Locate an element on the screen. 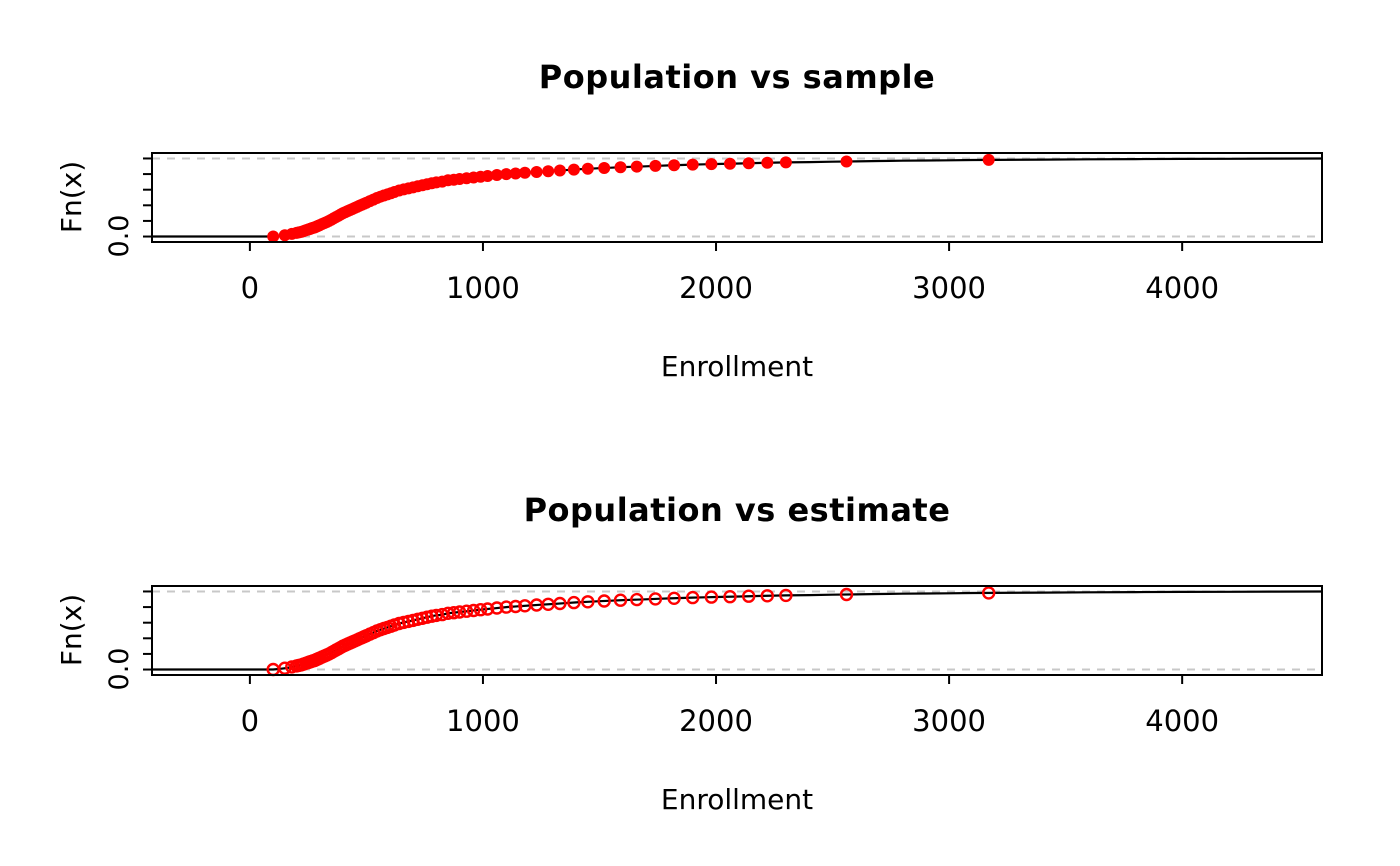  chart-title: Population vs sample is located at coordinates (737, 77).